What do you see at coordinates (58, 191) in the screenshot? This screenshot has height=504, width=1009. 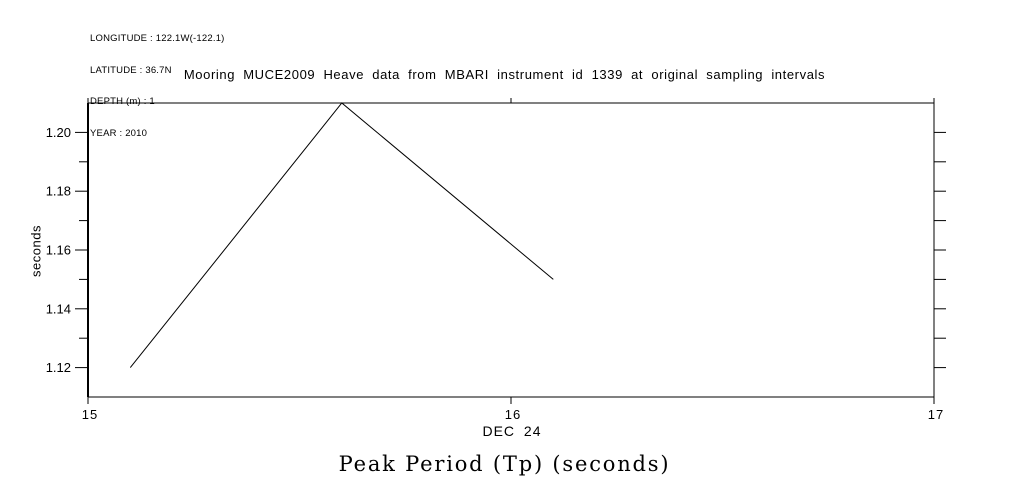 I see `y-tick-label: 1.18` at bounding box center [58, 191].